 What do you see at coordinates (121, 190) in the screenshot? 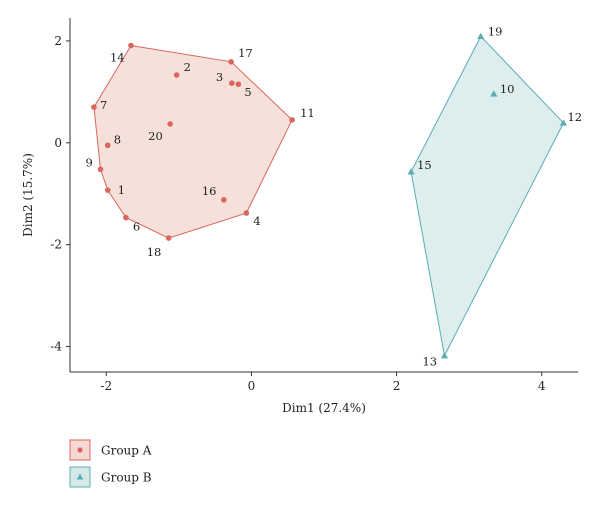
I see `point-label-1: 1` at bounding box center [121, 190].